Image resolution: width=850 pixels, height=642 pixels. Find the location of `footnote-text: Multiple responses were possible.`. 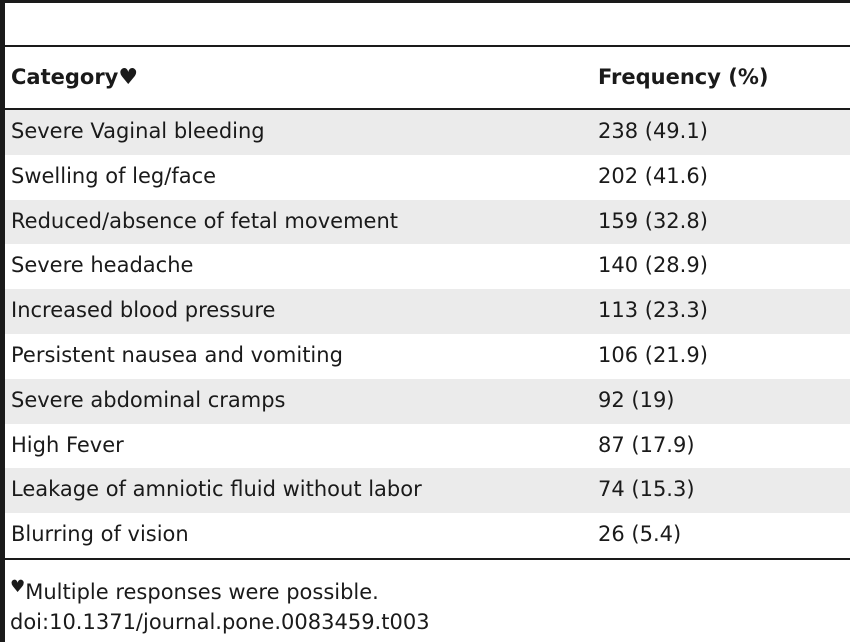

footnote-text: Multiple responses were possible. is located at coordinates (202, 592).